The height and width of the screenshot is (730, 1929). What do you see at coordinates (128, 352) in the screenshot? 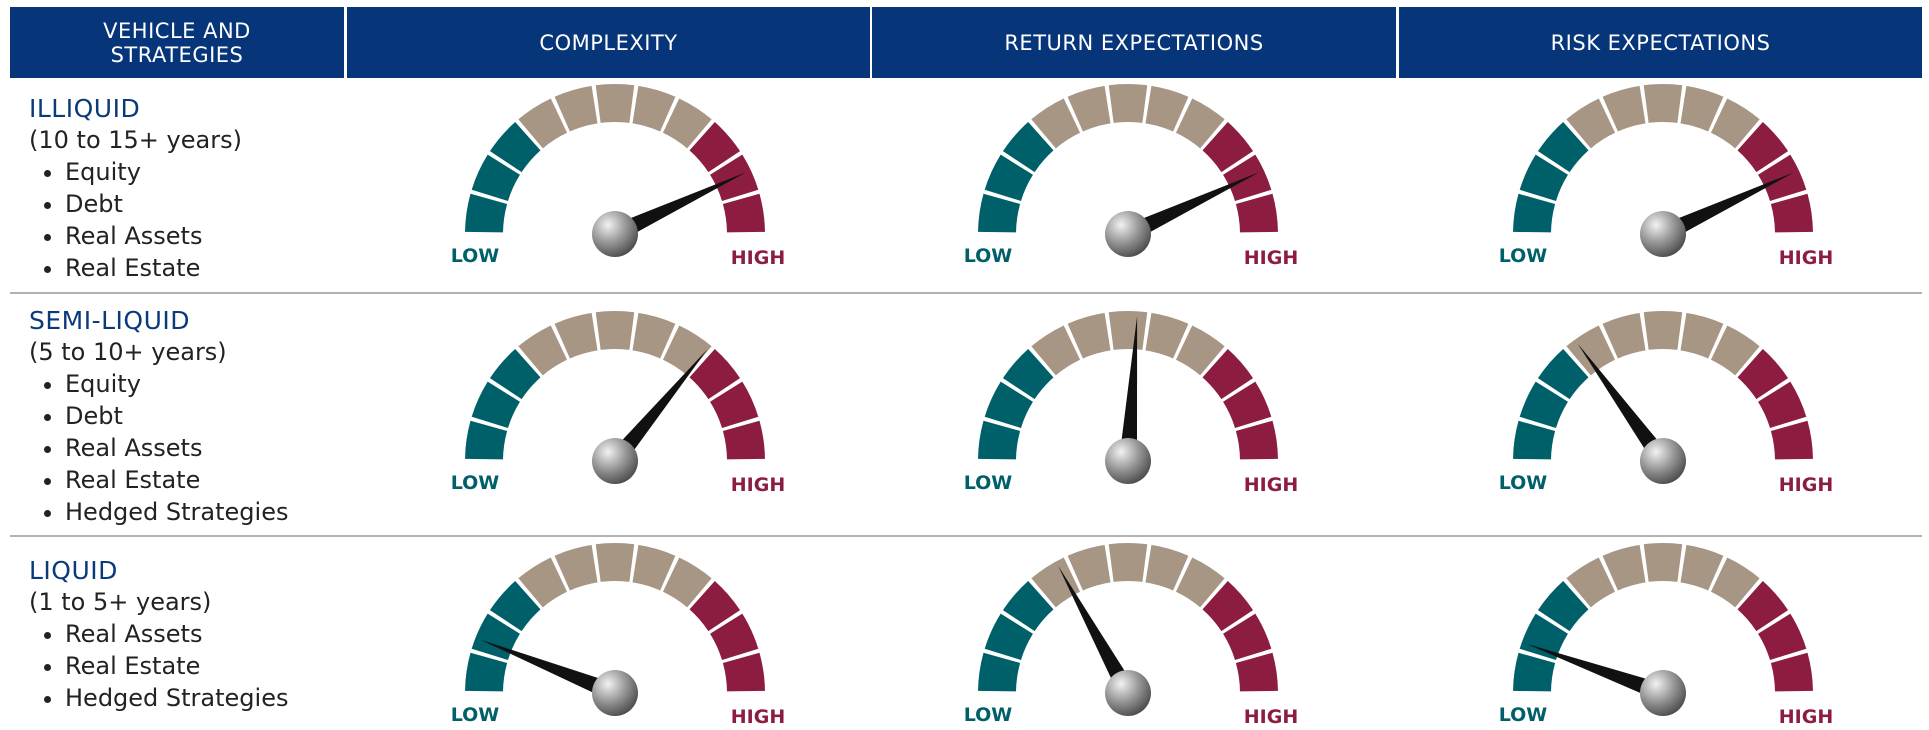
I see `row-subtitle: (5 to 10+ years)` at bounding box center [128, 352].